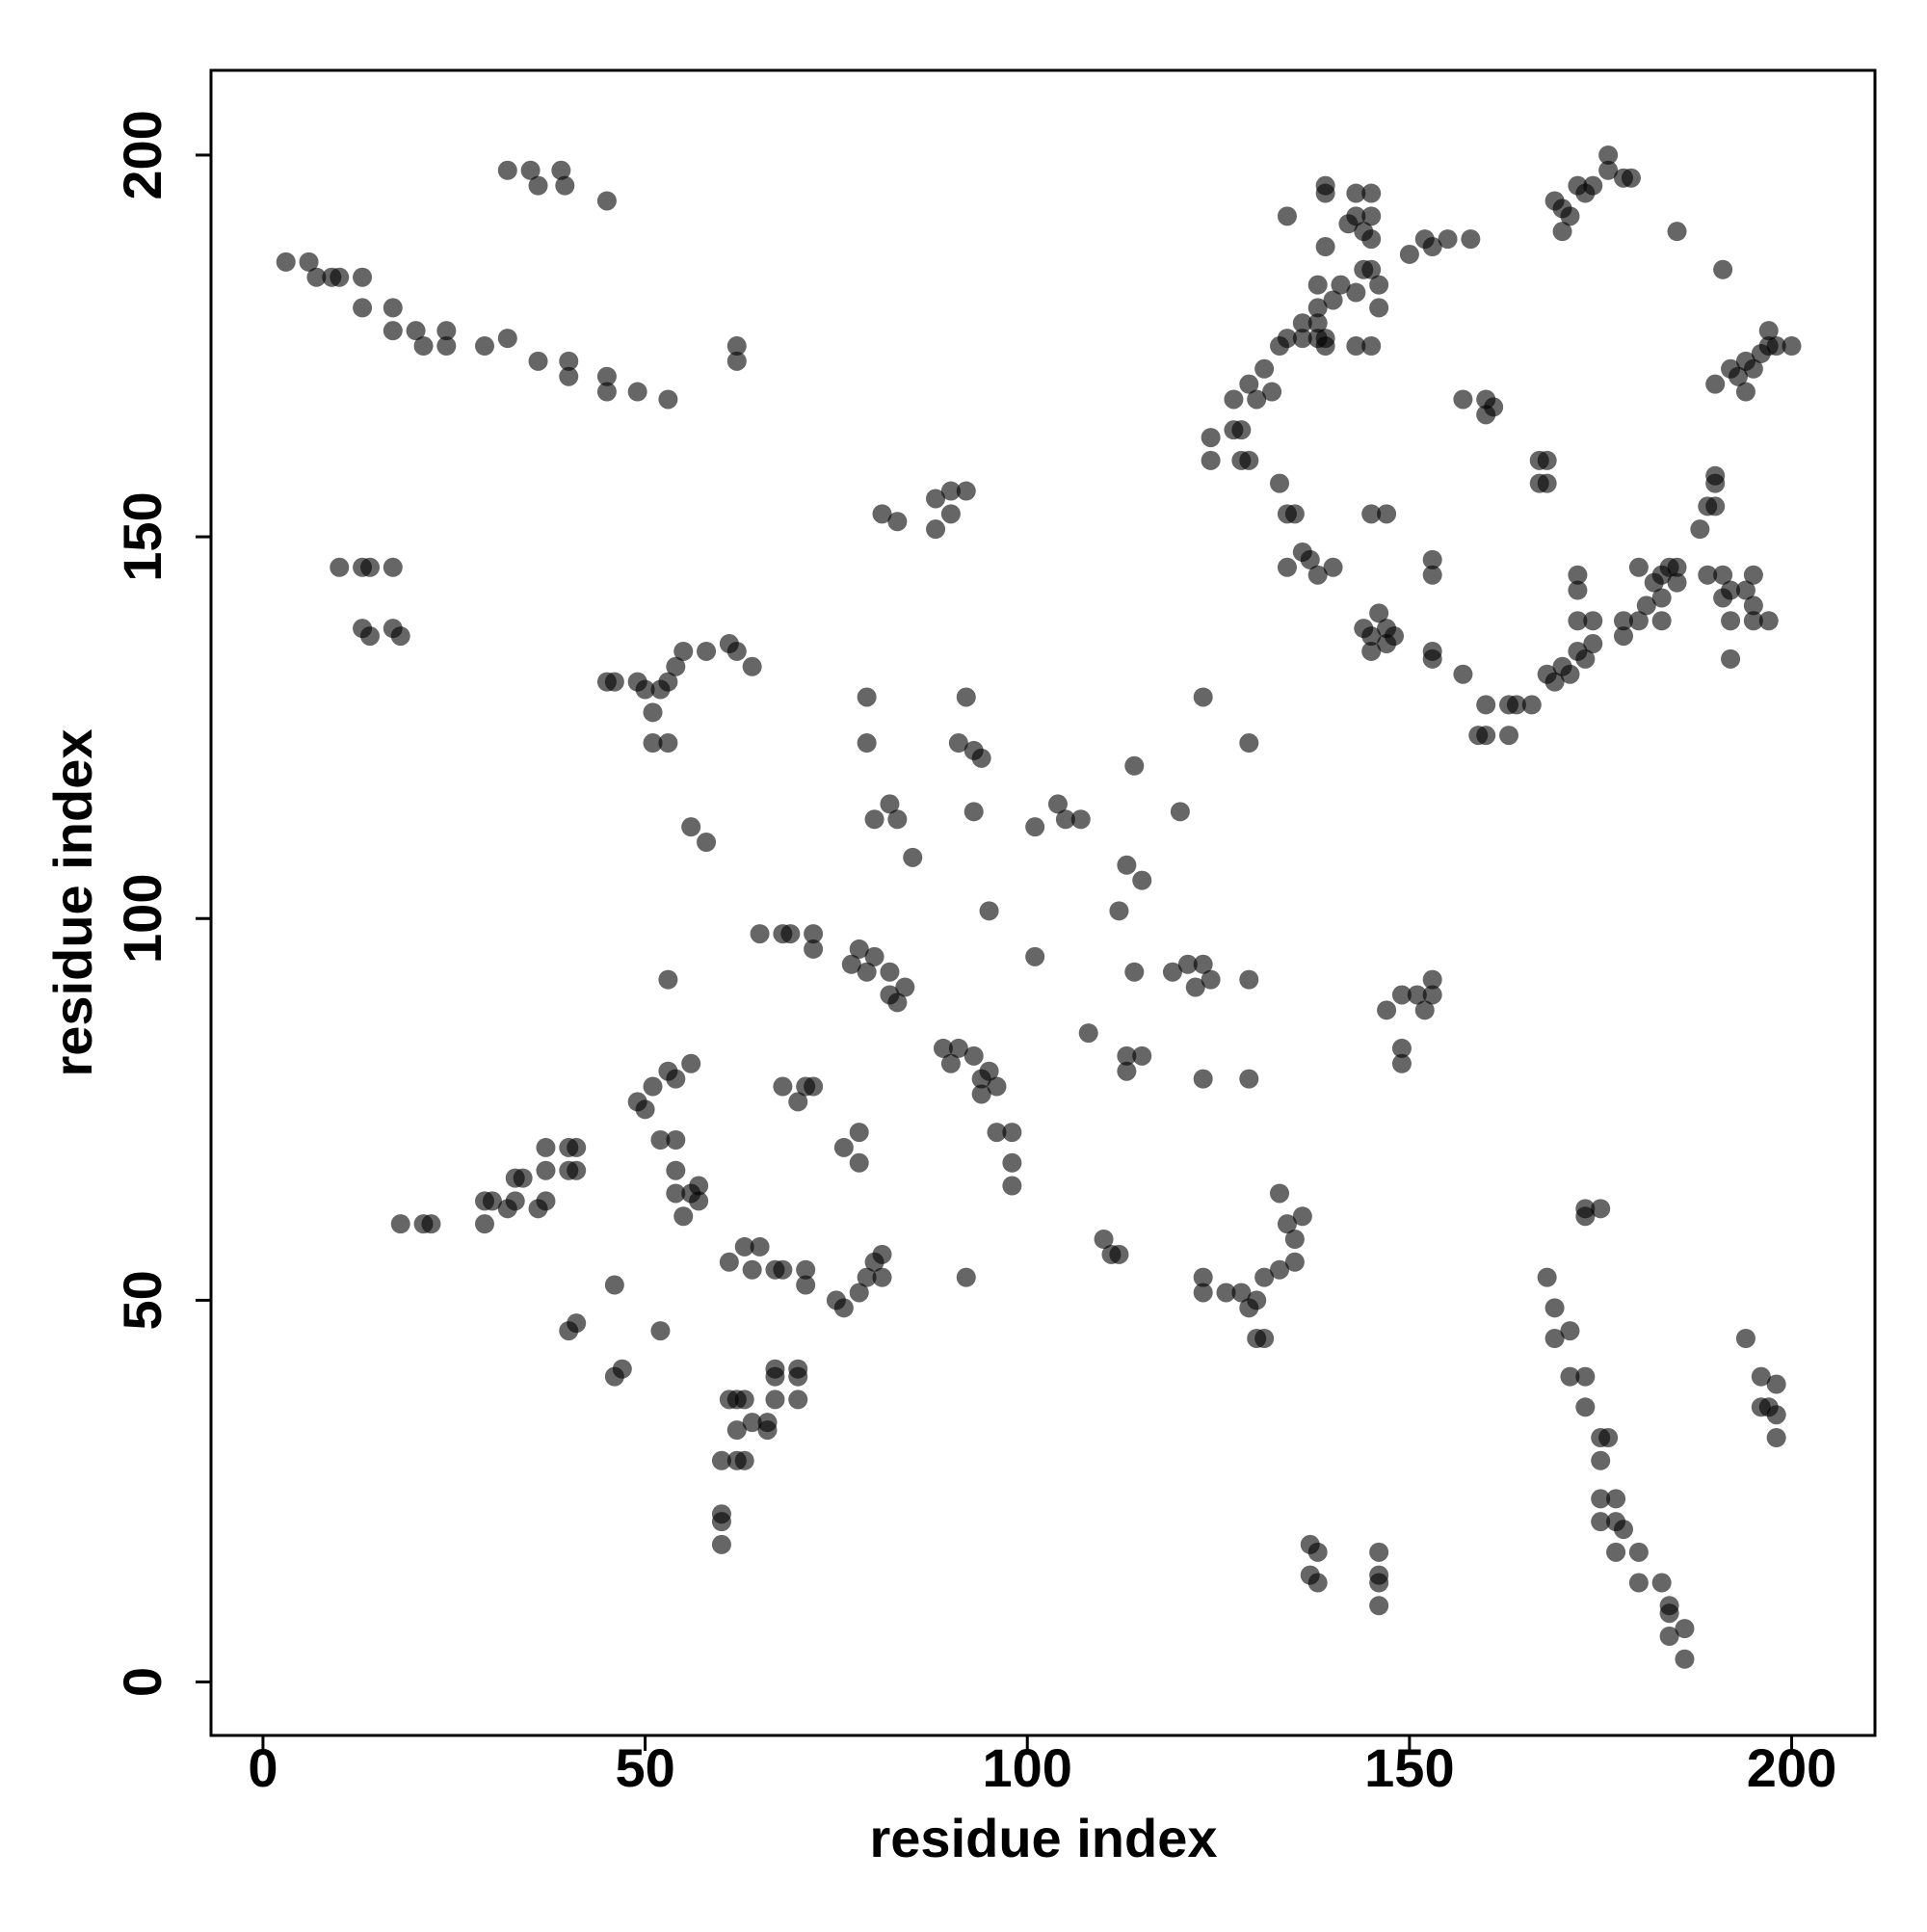 The image size is (1927, 1932). Describe the element at coordinates (1027, 1767) in the screenshot. I see `x-tick-label: 100` at that location.